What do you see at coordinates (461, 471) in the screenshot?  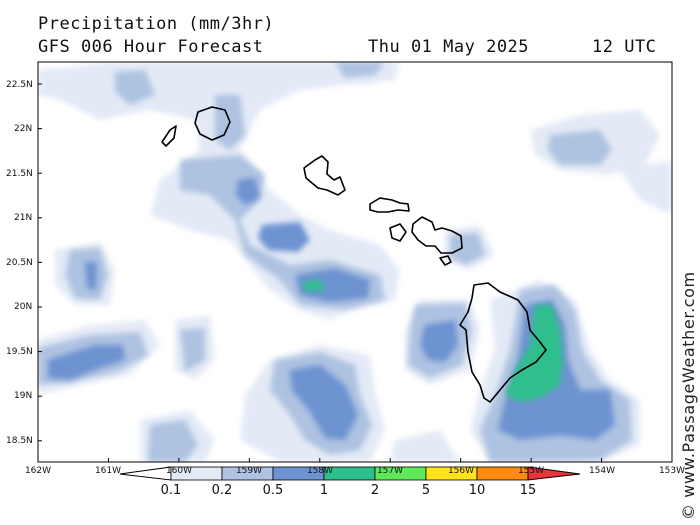 I see `lon-tick-label: 156W` at bounding box center [461, 471].